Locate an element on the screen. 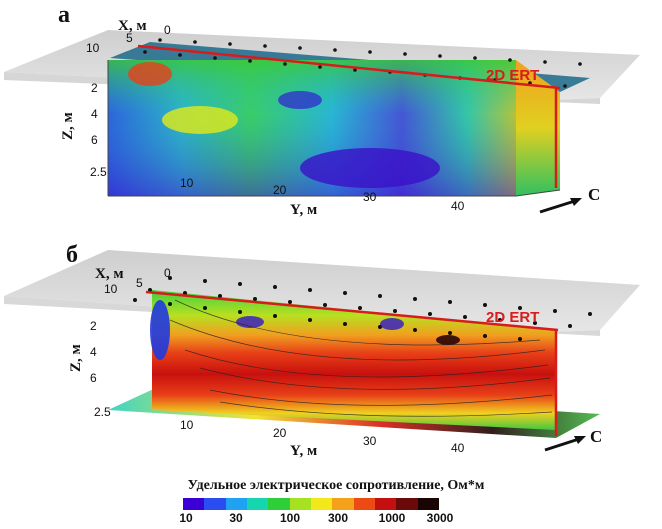  colorbar-tick: 30 is located at coordinates (236, 518).